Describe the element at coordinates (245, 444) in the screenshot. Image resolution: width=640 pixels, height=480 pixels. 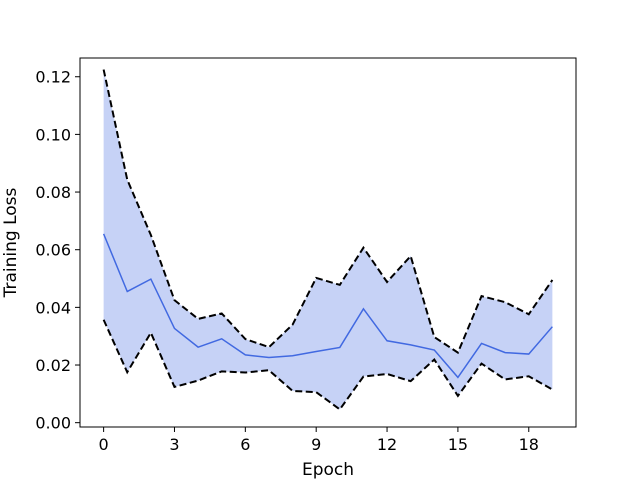
I see `x-tick-label: 6` at that location.